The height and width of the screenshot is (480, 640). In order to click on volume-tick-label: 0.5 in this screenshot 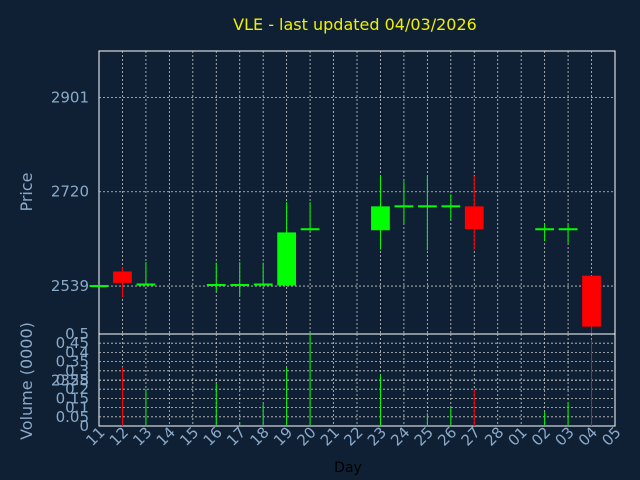, I will do `click(77, 334)`.